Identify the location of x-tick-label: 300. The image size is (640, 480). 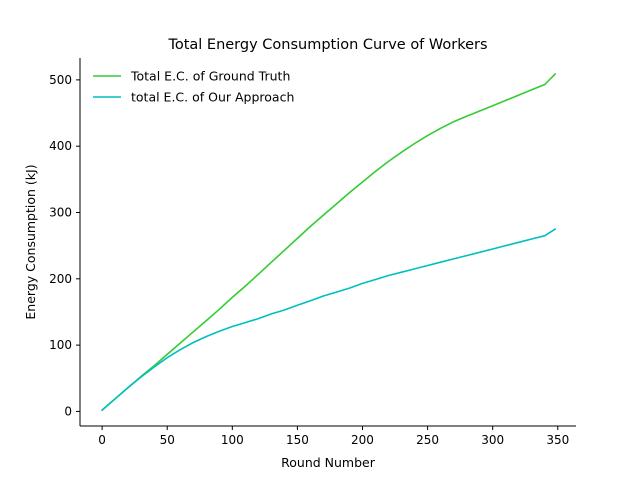
(492, 440).